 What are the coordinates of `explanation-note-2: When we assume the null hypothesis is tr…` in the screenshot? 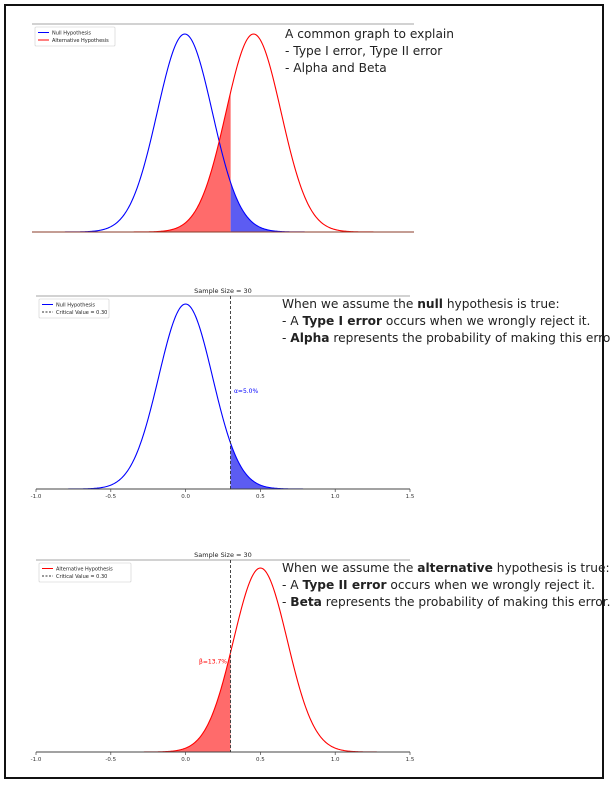 It's located at (446, 321).